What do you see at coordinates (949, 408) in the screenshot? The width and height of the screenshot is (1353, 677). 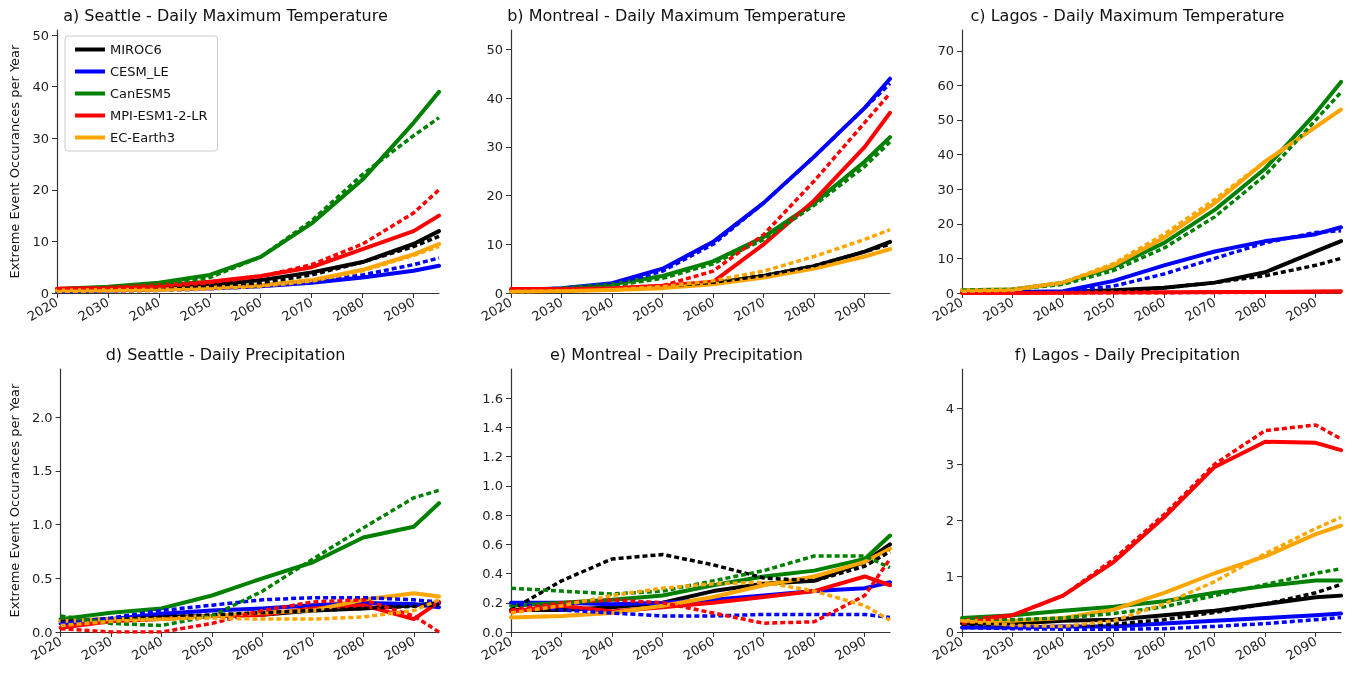 I see `y-tick-label: 4` at bounding box center [949, 408].